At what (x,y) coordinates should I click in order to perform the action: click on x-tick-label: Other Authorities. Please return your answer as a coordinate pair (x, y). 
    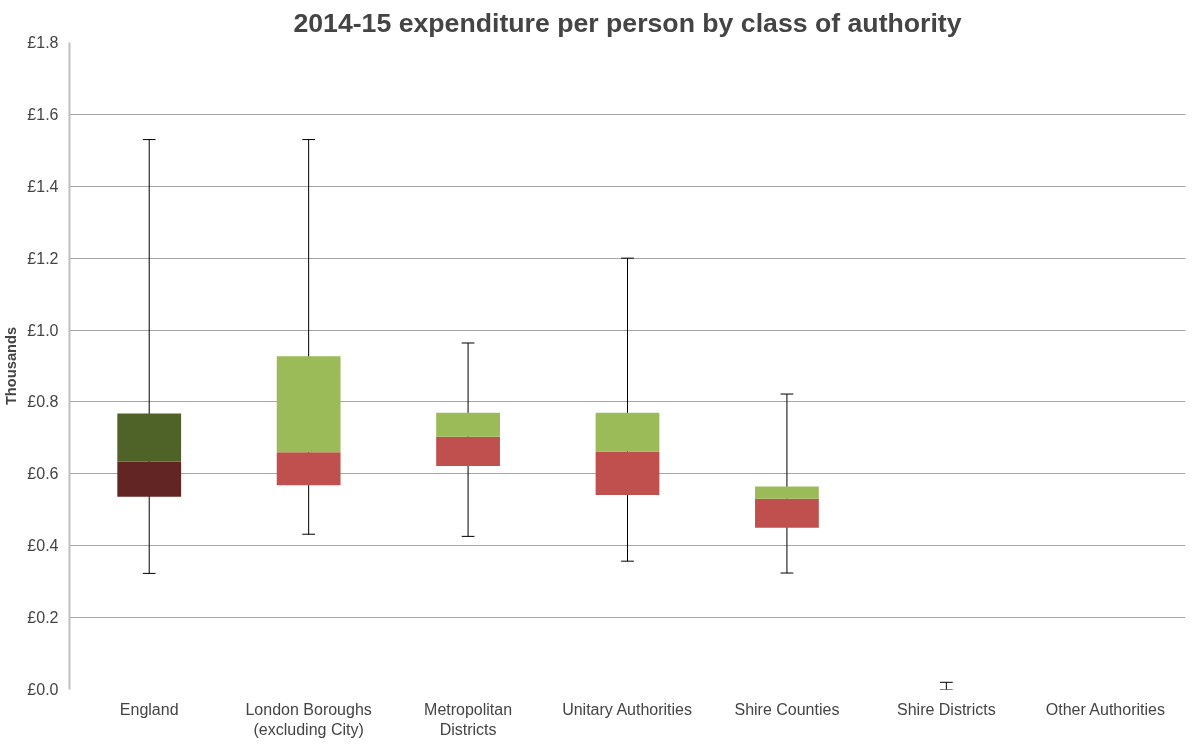
    Looking at the image, I should click on (1105, 709).